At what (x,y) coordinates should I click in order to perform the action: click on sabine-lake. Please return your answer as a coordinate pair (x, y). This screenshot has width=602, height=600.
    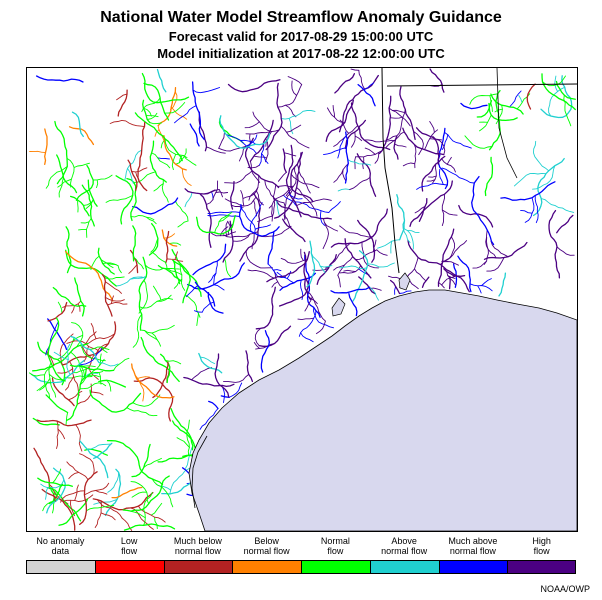
    Looking at the image, I should click on (404, 281).